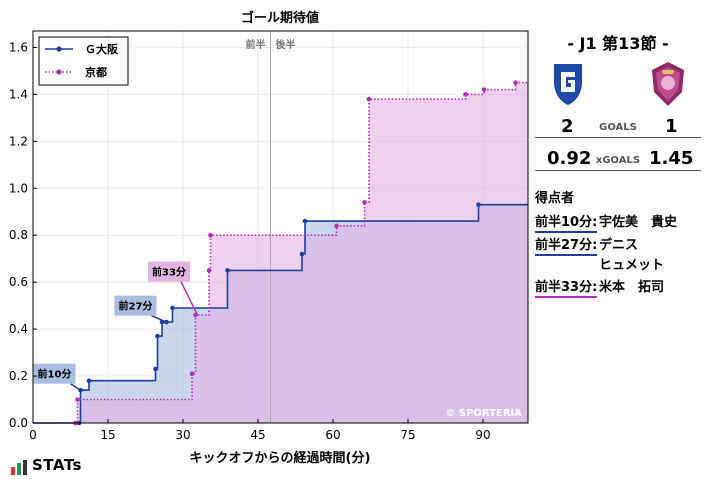 This screenshot has width=707, height=479. Describe the element at coordinates (18, 282) in the screenshot. I see `y-tick-label: 0.6` at that location.